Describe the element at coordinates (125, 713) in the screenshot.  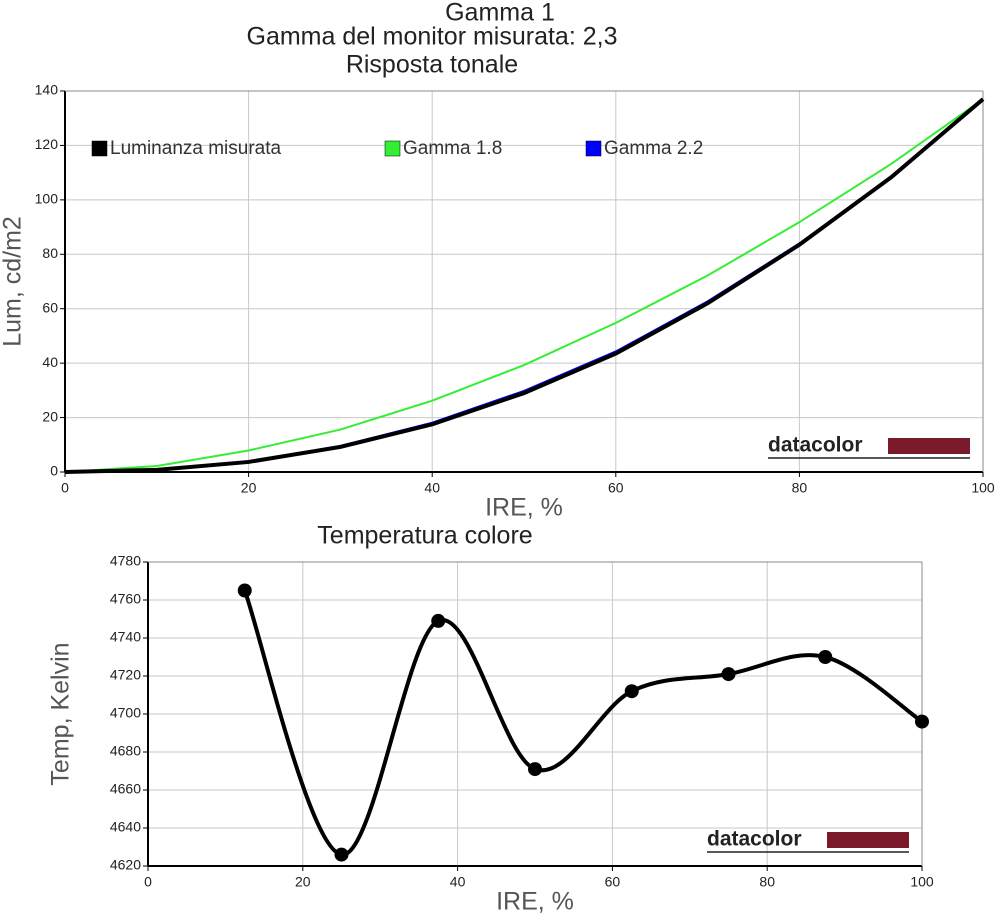
I see `y-tick-label: 4700` at that location.